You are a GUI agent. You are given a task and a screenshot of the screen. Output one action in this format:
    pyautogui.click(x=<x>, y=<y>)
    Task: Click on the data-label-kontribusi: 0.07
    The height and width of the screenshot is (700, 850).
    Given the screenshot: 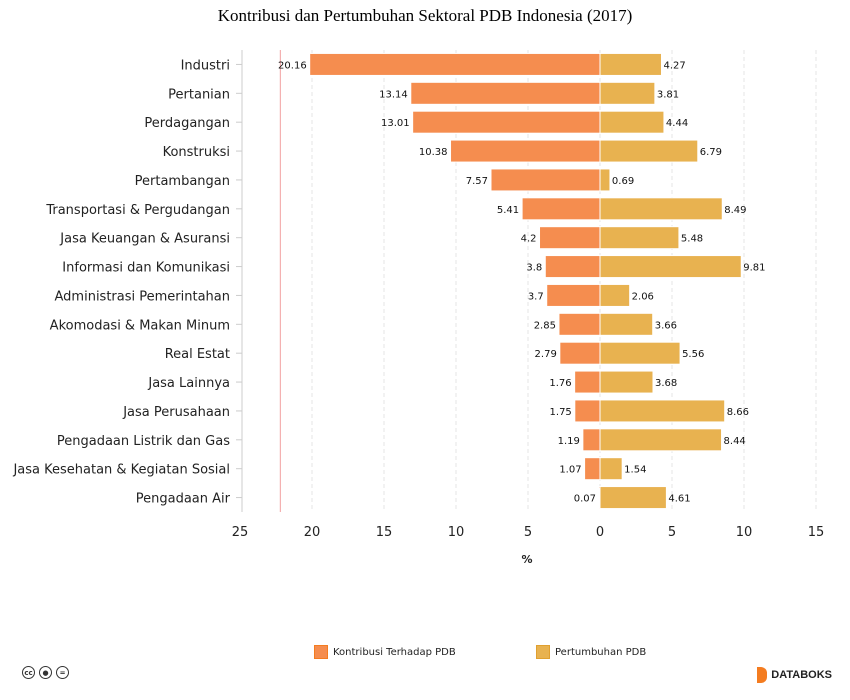 What is the action you would take?
    pyautogui.click(x=585, y=499)
    